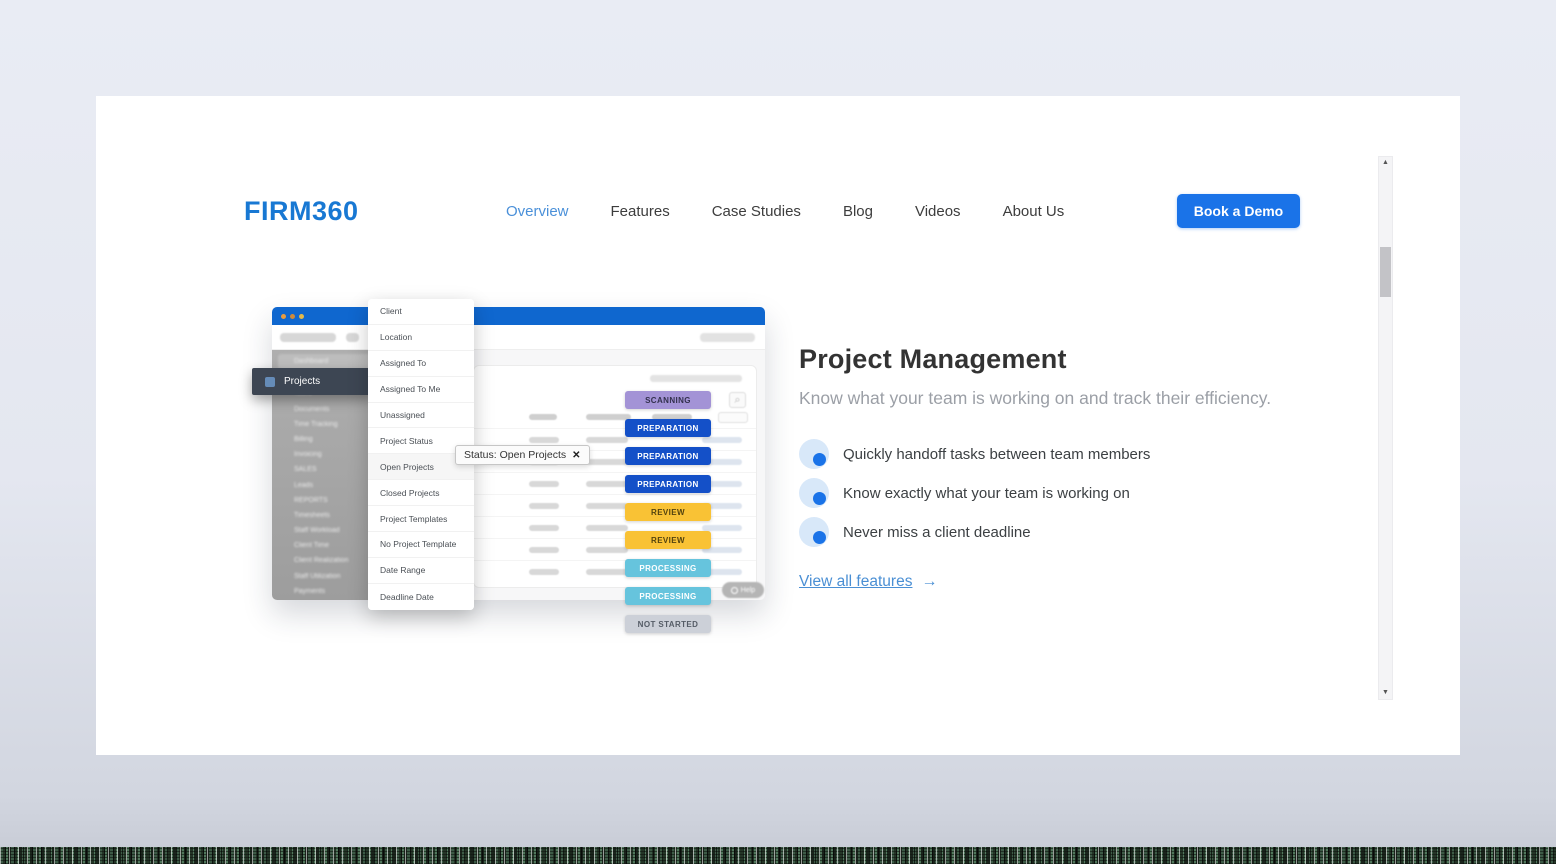 This screenshot has width=1556, height=864. Describe the element at coordinates (421, 363) in the screenshot. I see `dropdown-item: Assigned To` at that location.